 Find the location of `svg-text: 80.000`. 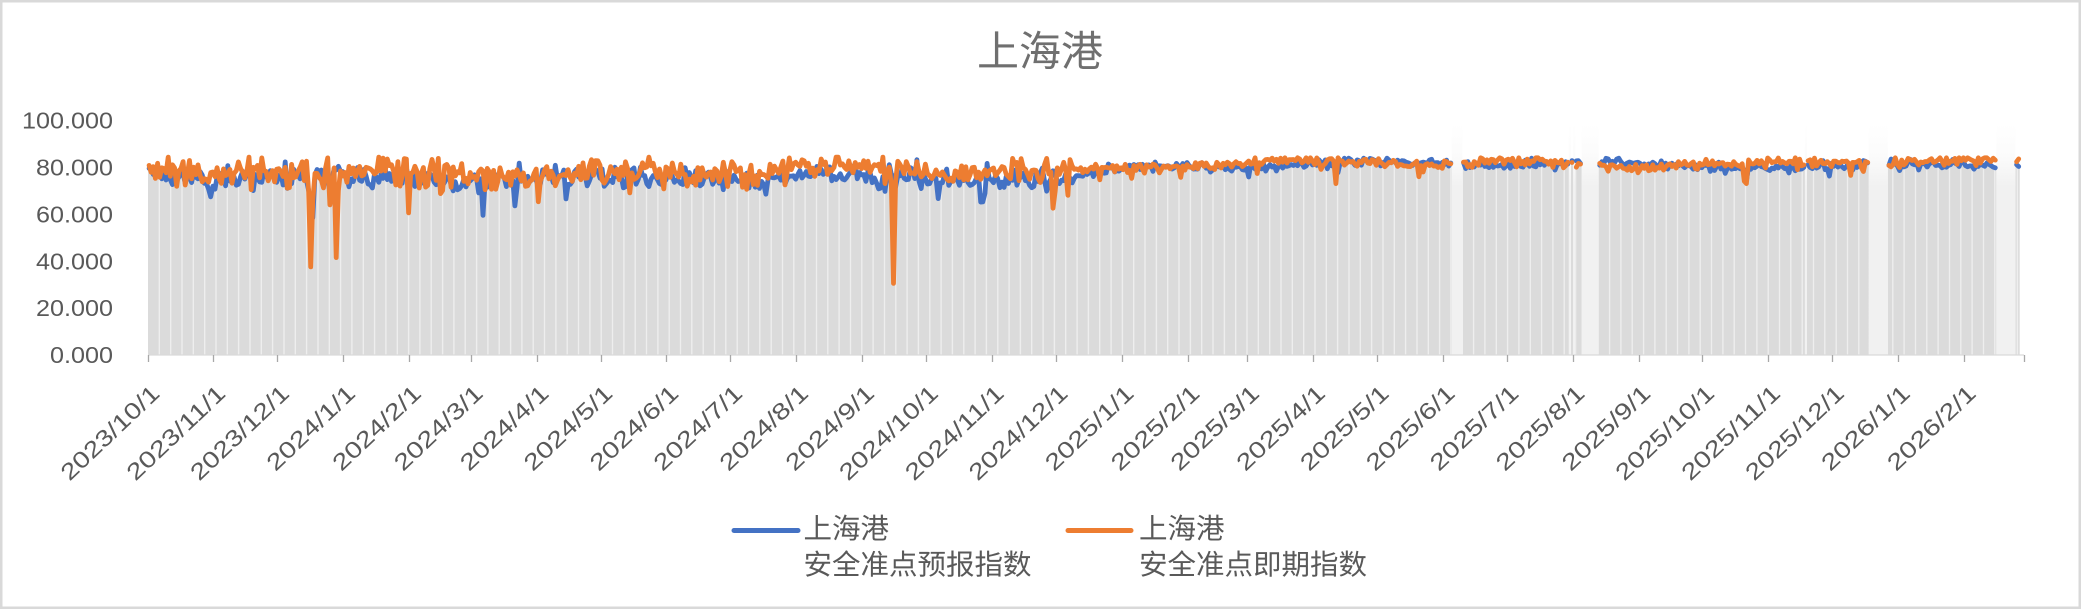

svg-text: 80.000 is located at coordinates (74, 167).